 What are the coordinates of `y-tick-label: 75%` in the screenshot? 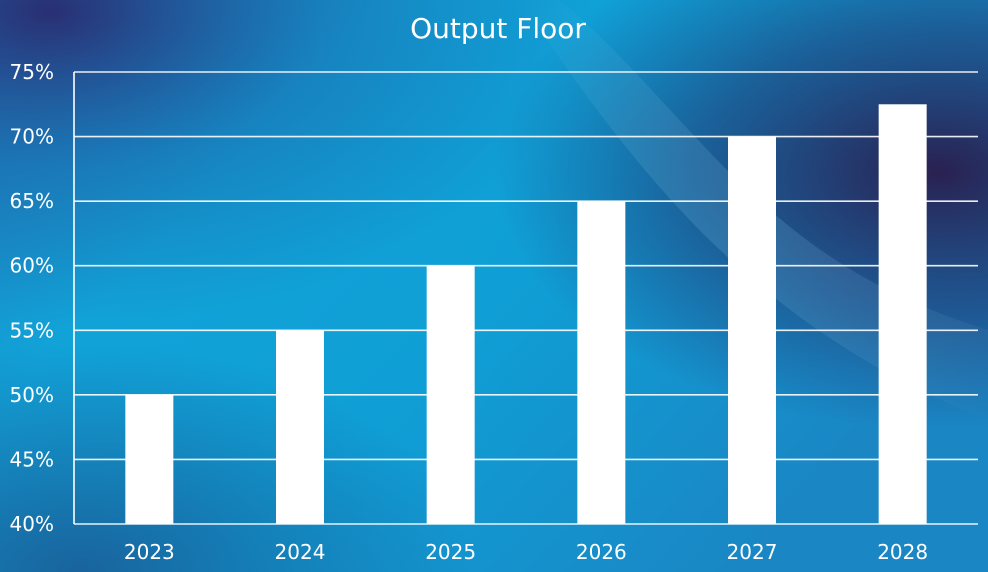 It's located at (32, 72).